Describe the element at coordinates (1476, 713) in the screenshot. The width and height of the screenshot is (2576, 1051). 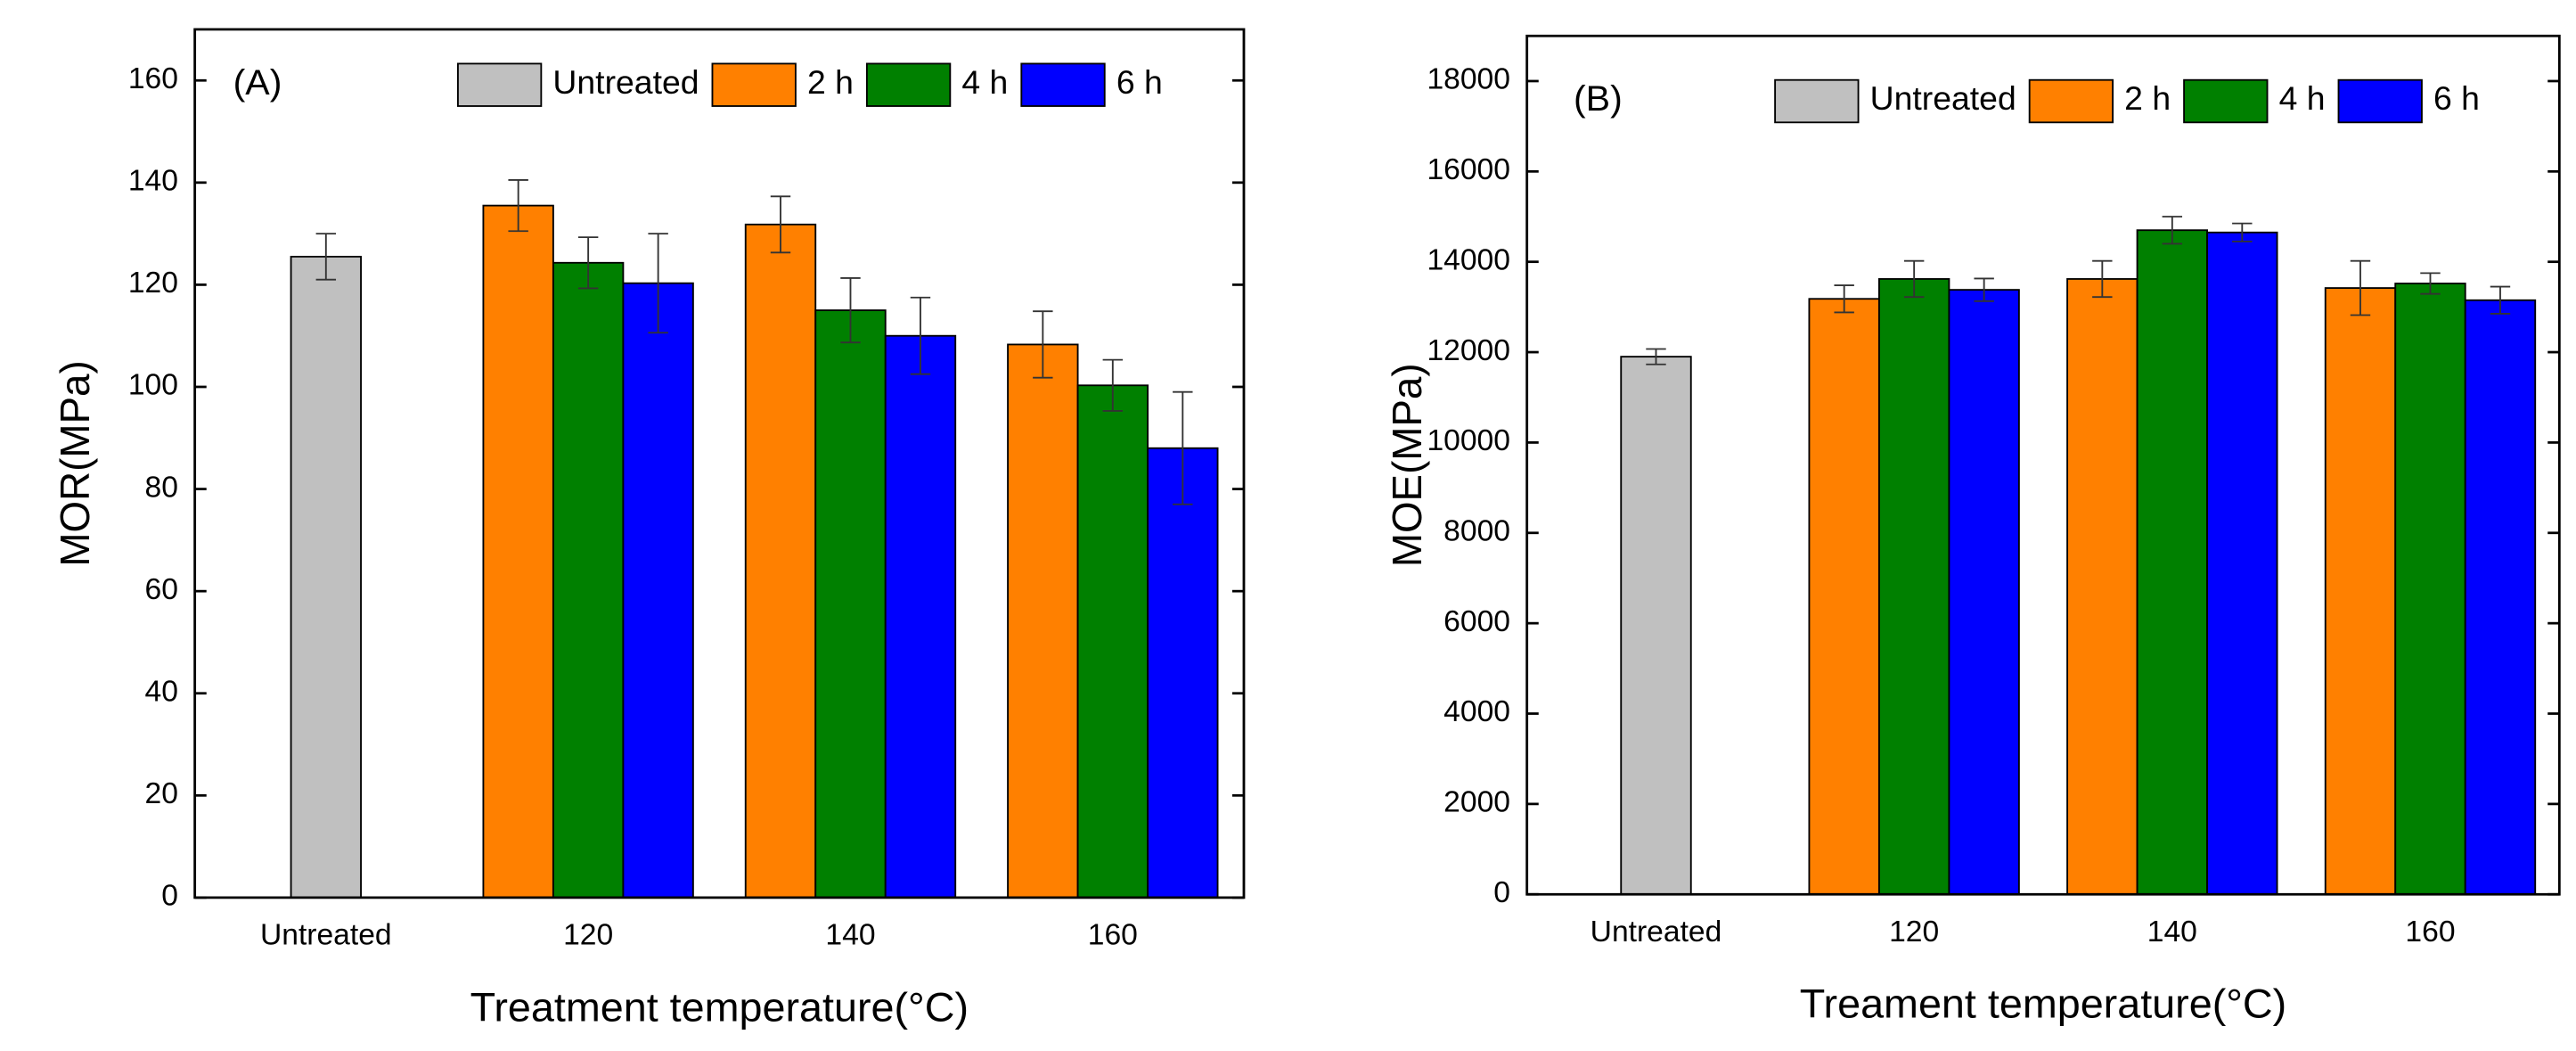
I see `y-tick-label: 4000` at that location.